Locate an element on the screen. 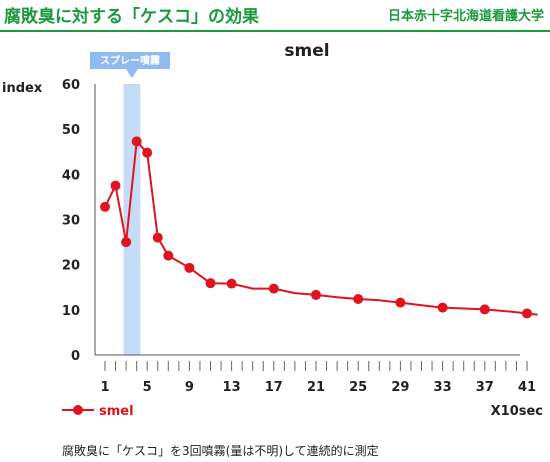 The image size is (550, 462). y-tick-label: 10 is located at coordinates (71, 311).